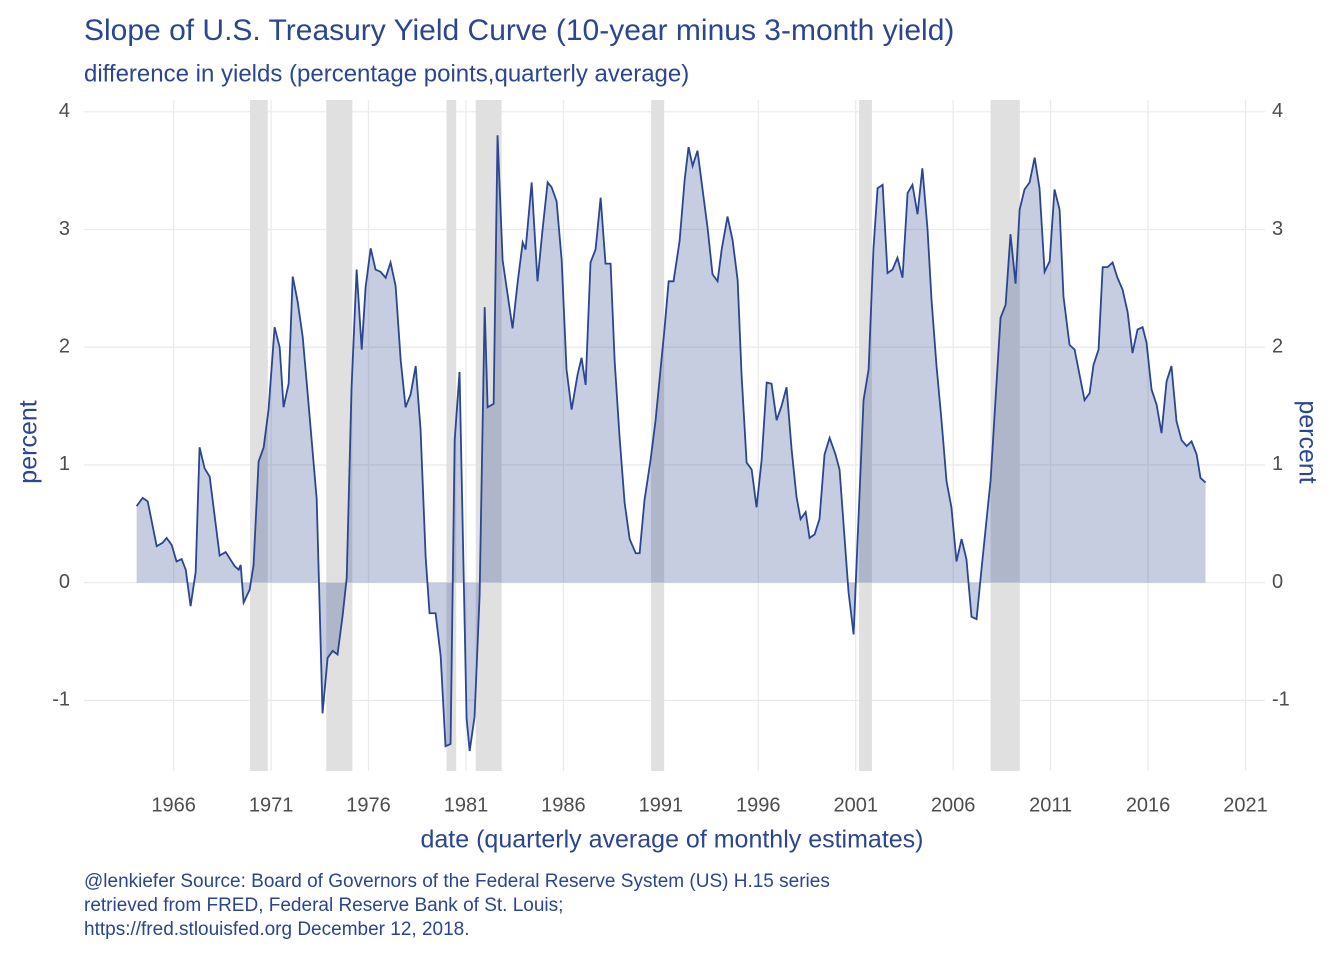  Describe the element at coordinates (64, 229) in the screenshot. I see `y-tick-label: 3` at that location.